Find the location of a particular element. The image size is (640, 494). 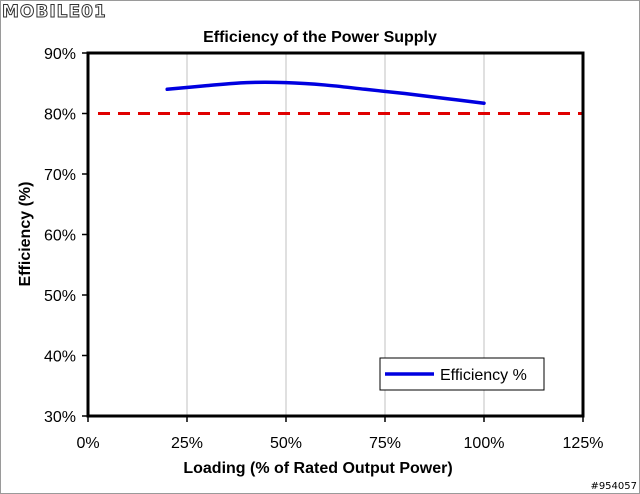

y-tick-label: 60% is located at coordinates (60, 236).